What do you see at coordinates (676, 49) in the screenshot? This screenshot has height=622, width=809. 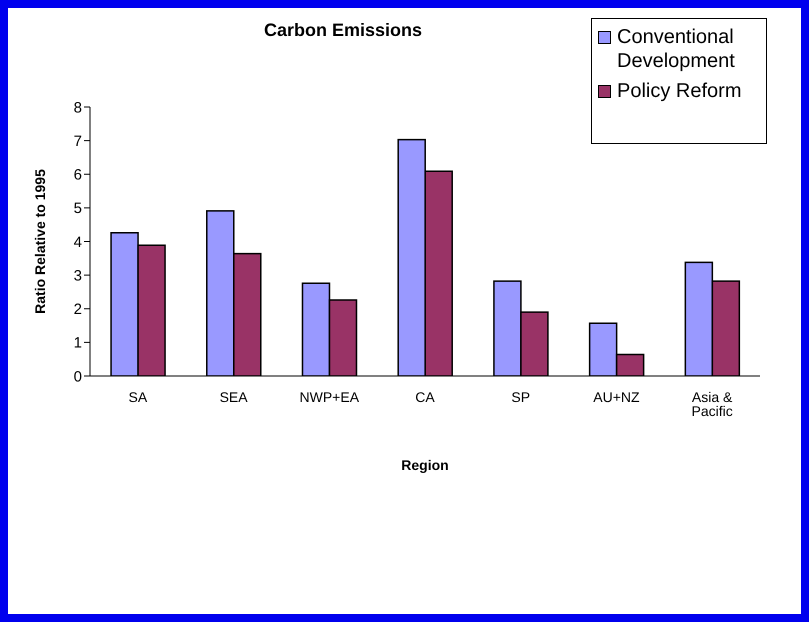 I see `legend-label: Conventional Development` at bounding box center [676, 49].